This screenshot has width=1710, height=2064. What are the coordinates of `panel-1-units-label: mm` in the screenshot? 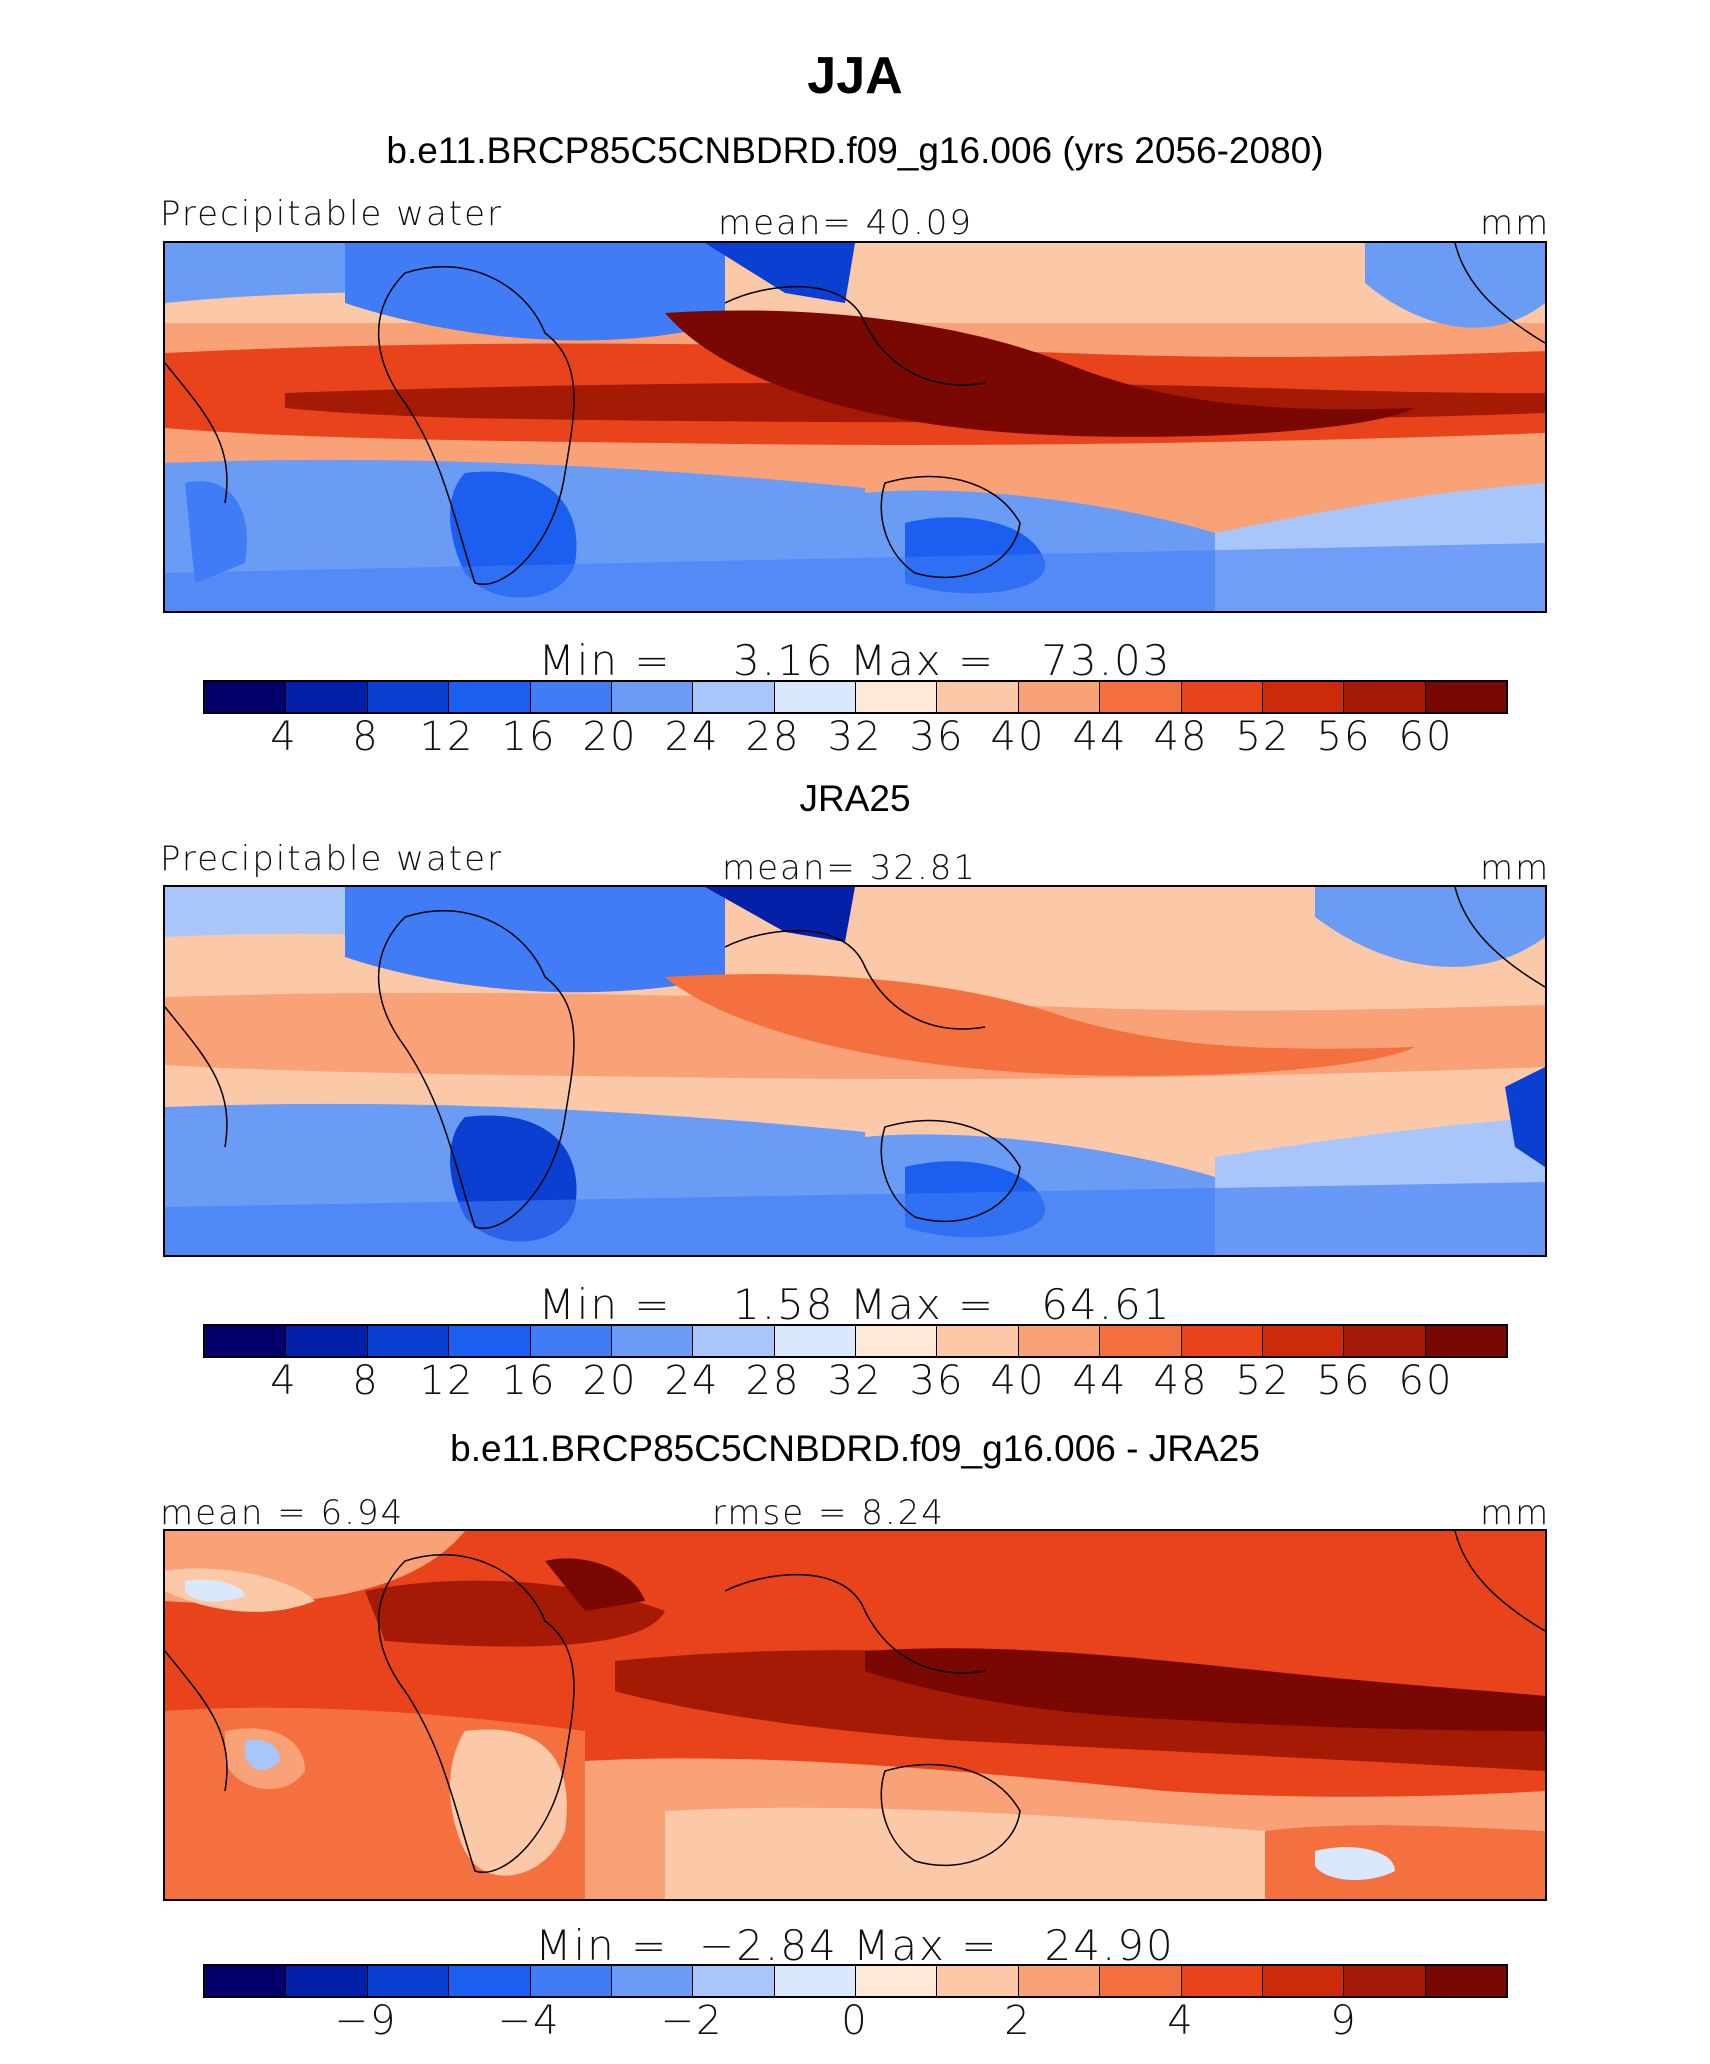 It's located at (1515, 223).